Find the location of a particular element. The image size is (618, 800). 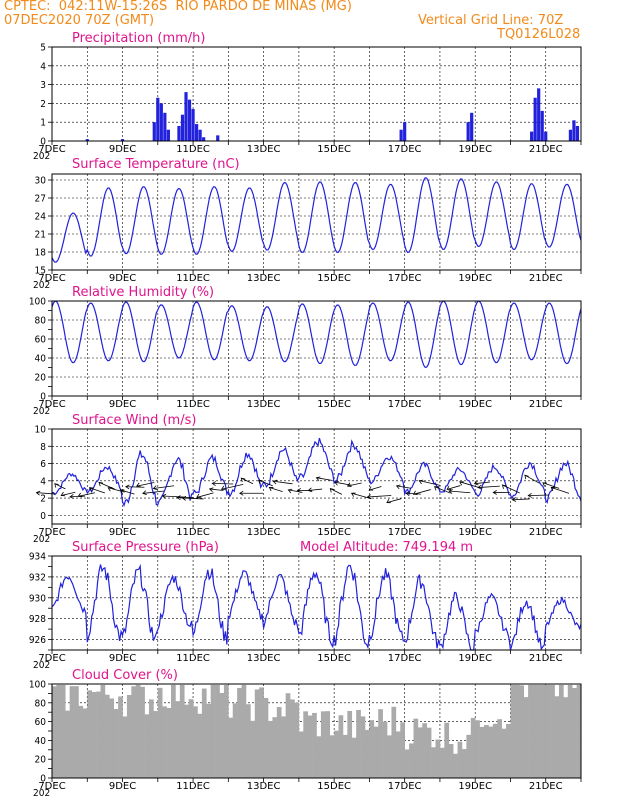

panel-title-pressure: Surface Pressure (hPa) is located at coordinates (145, 547).